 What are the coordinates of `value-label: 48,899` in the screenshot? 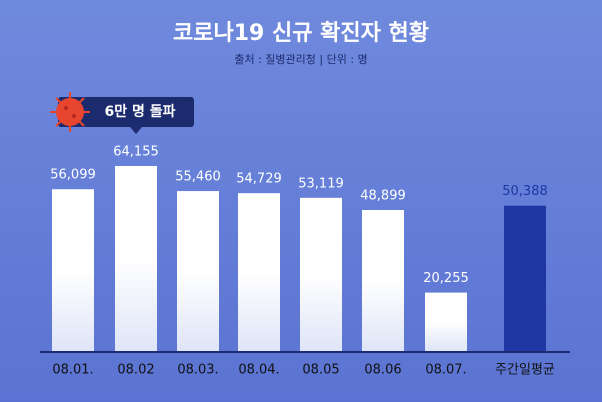 It's located at (383, 195).